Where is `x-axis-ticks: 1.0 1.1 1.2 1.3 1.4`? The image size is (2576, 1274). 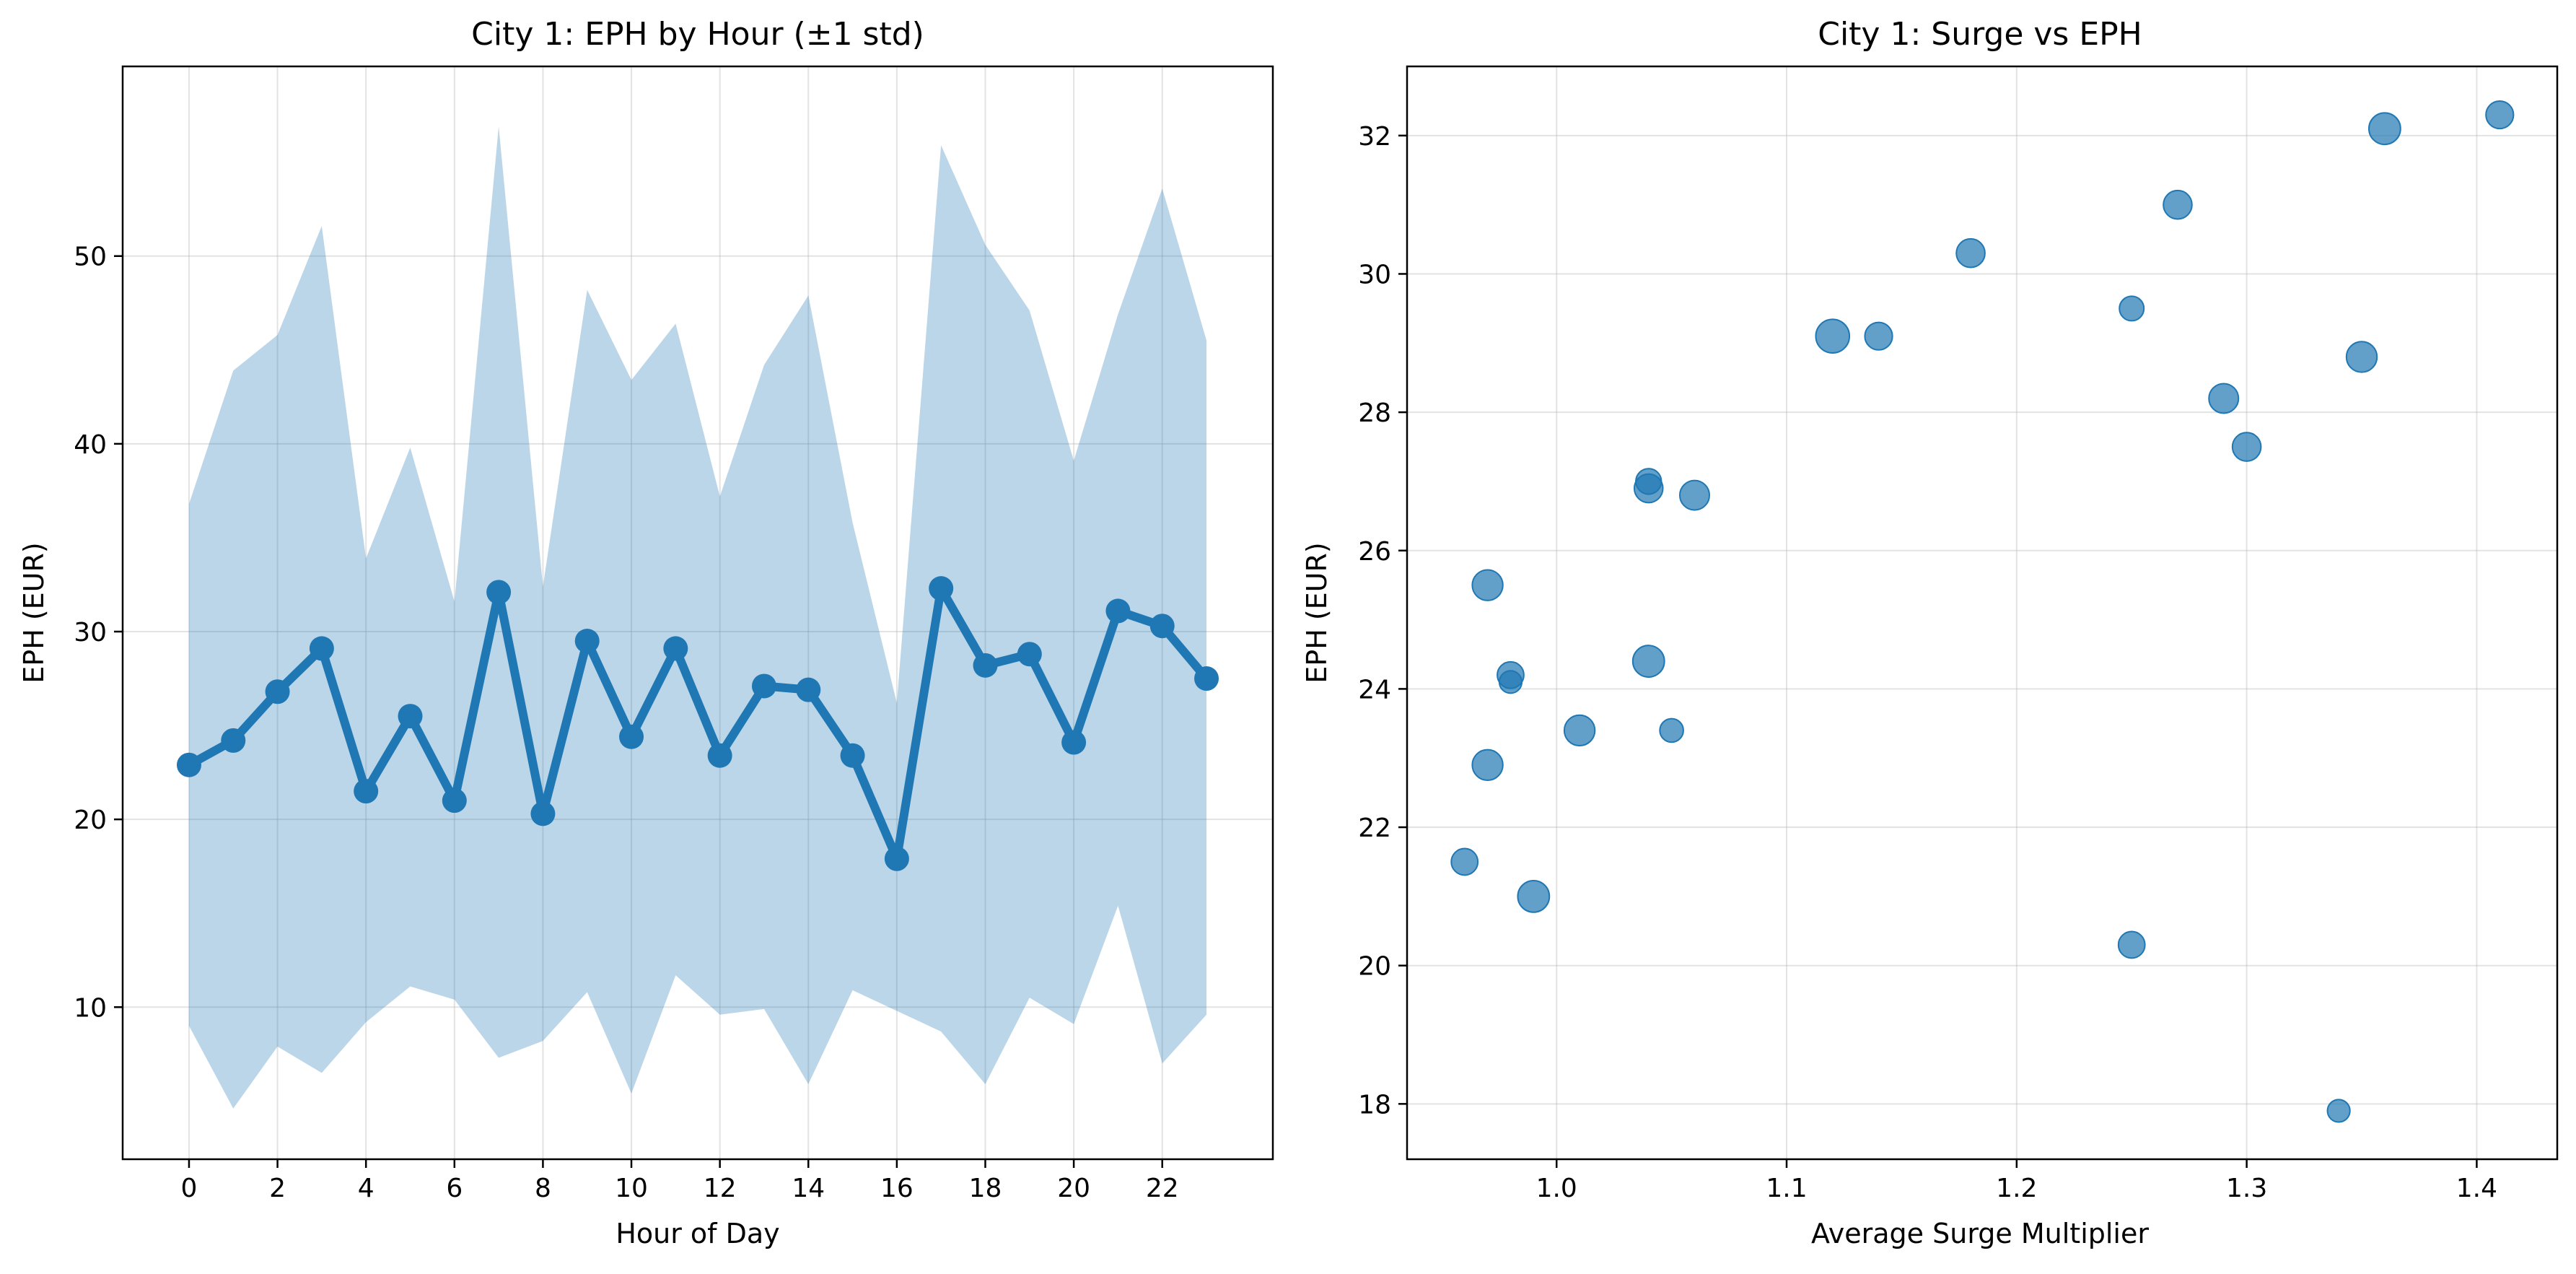
x-axis-ticks: 1.0 1.1 1.2 1.3 1.4 is located at coordinates (2016, 1181).